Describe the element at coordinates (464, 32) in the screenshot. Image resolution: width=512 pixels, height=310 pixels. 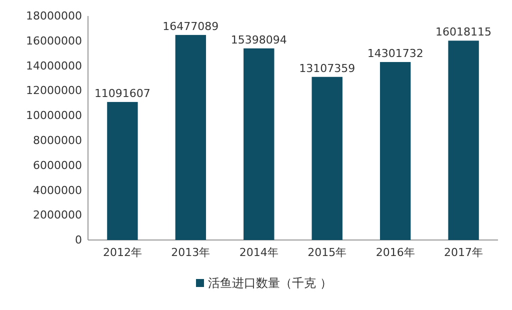
I see `data-label: 16018115` at that location.